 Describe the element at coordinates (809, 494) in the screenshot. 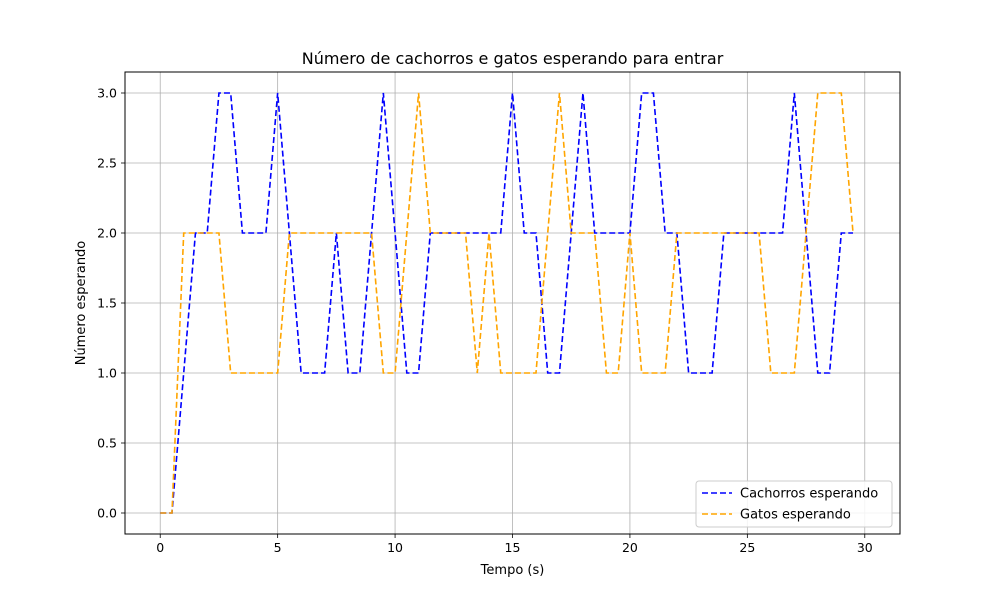

I see `legend-label-cachorros: Cachorros esperando` at that location.